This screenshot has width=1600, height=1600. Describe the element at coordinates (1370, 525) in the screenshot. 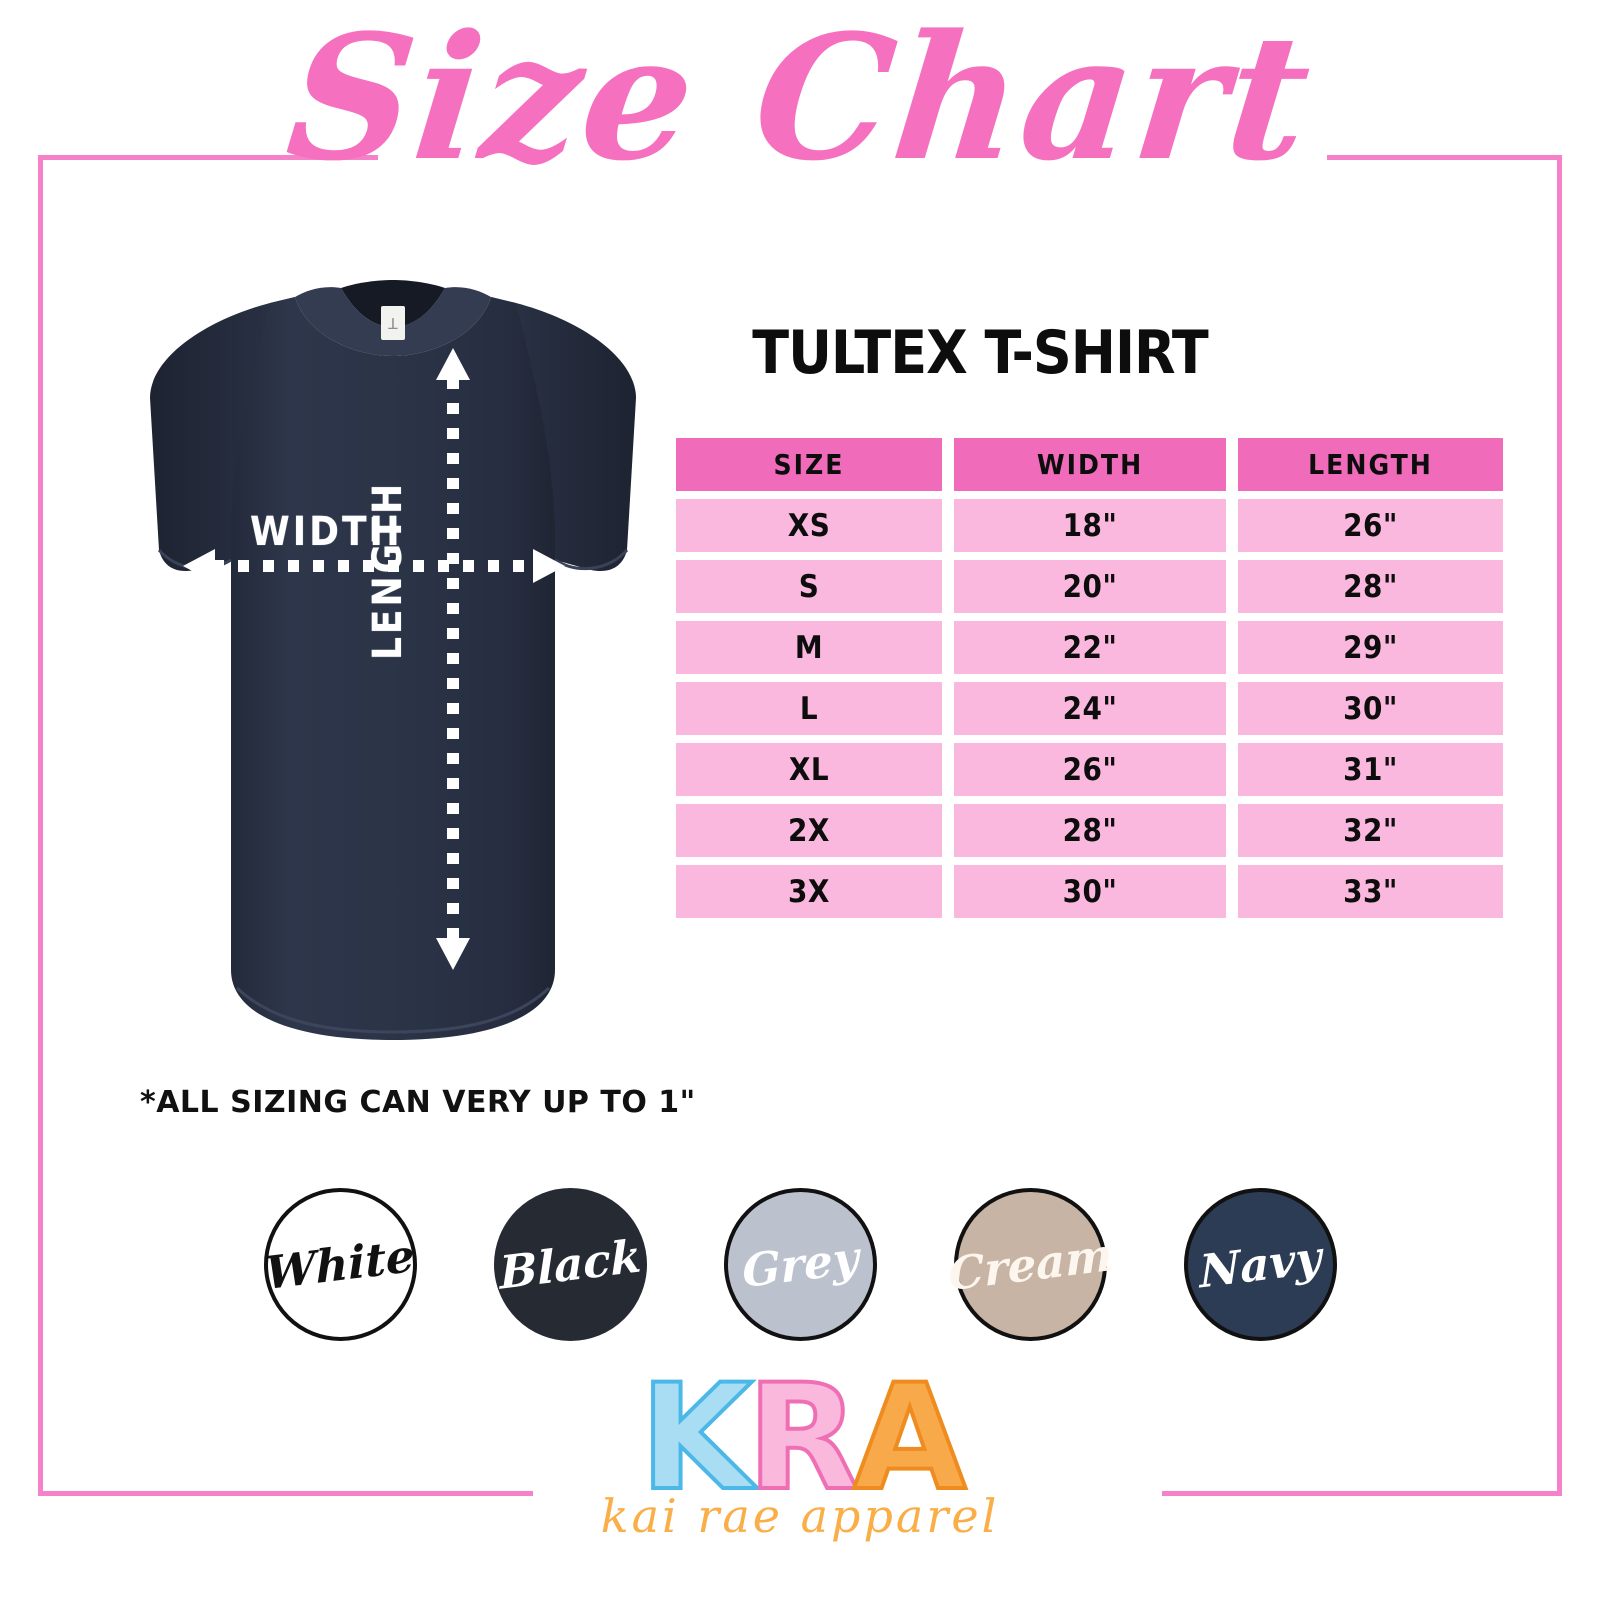

I see `cell-length: 26"` at that location.